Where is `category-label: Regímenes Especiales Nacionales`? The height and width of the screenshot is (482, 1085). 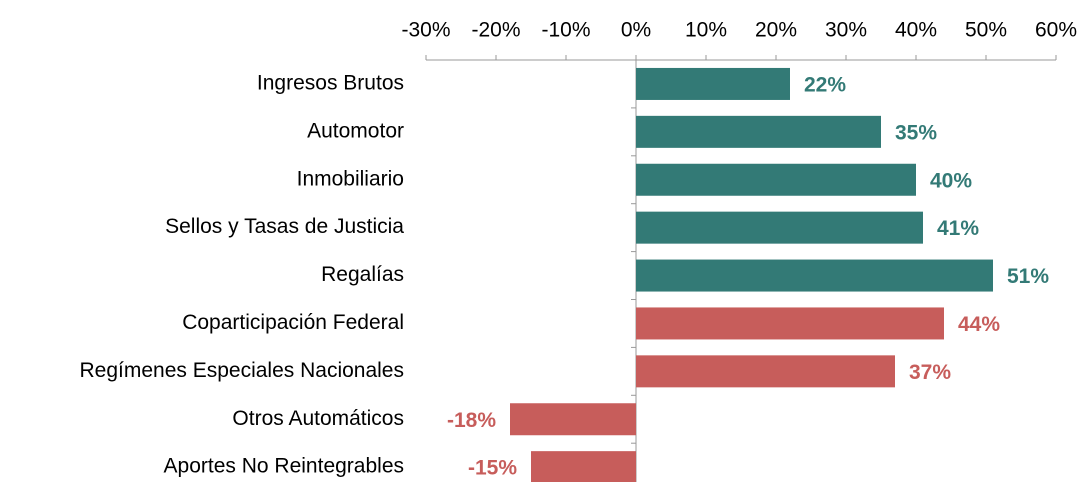 category-label: Regímenes Especiales Nacionales is located at coordinates (241, 370).